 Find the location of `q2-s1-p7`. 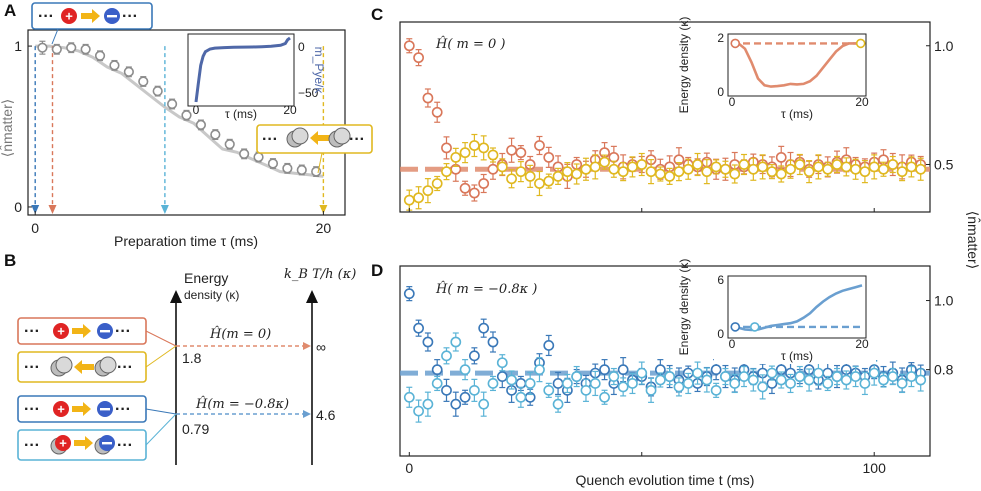

q2-s1-p7 is located at coordinates (474, 145).